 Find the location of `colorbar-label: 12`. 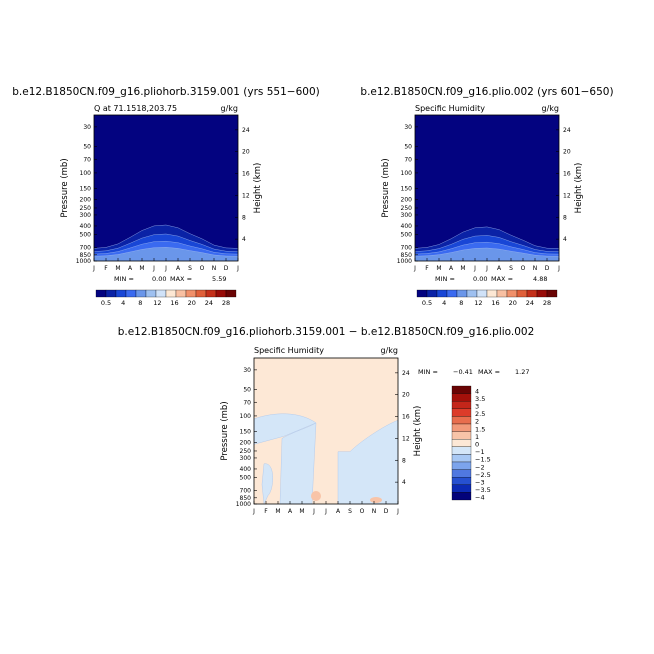

colorbar-label: 12 is located at coordinates (478, 303).